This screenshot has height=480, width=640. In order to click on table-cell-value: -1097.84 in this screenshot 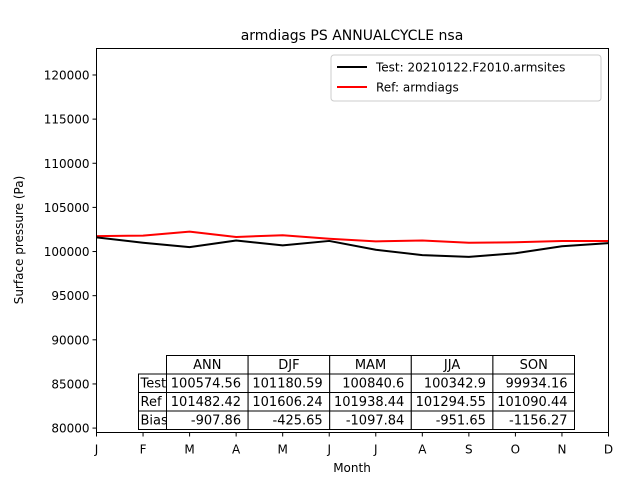, I will do `click(375, 421)`.